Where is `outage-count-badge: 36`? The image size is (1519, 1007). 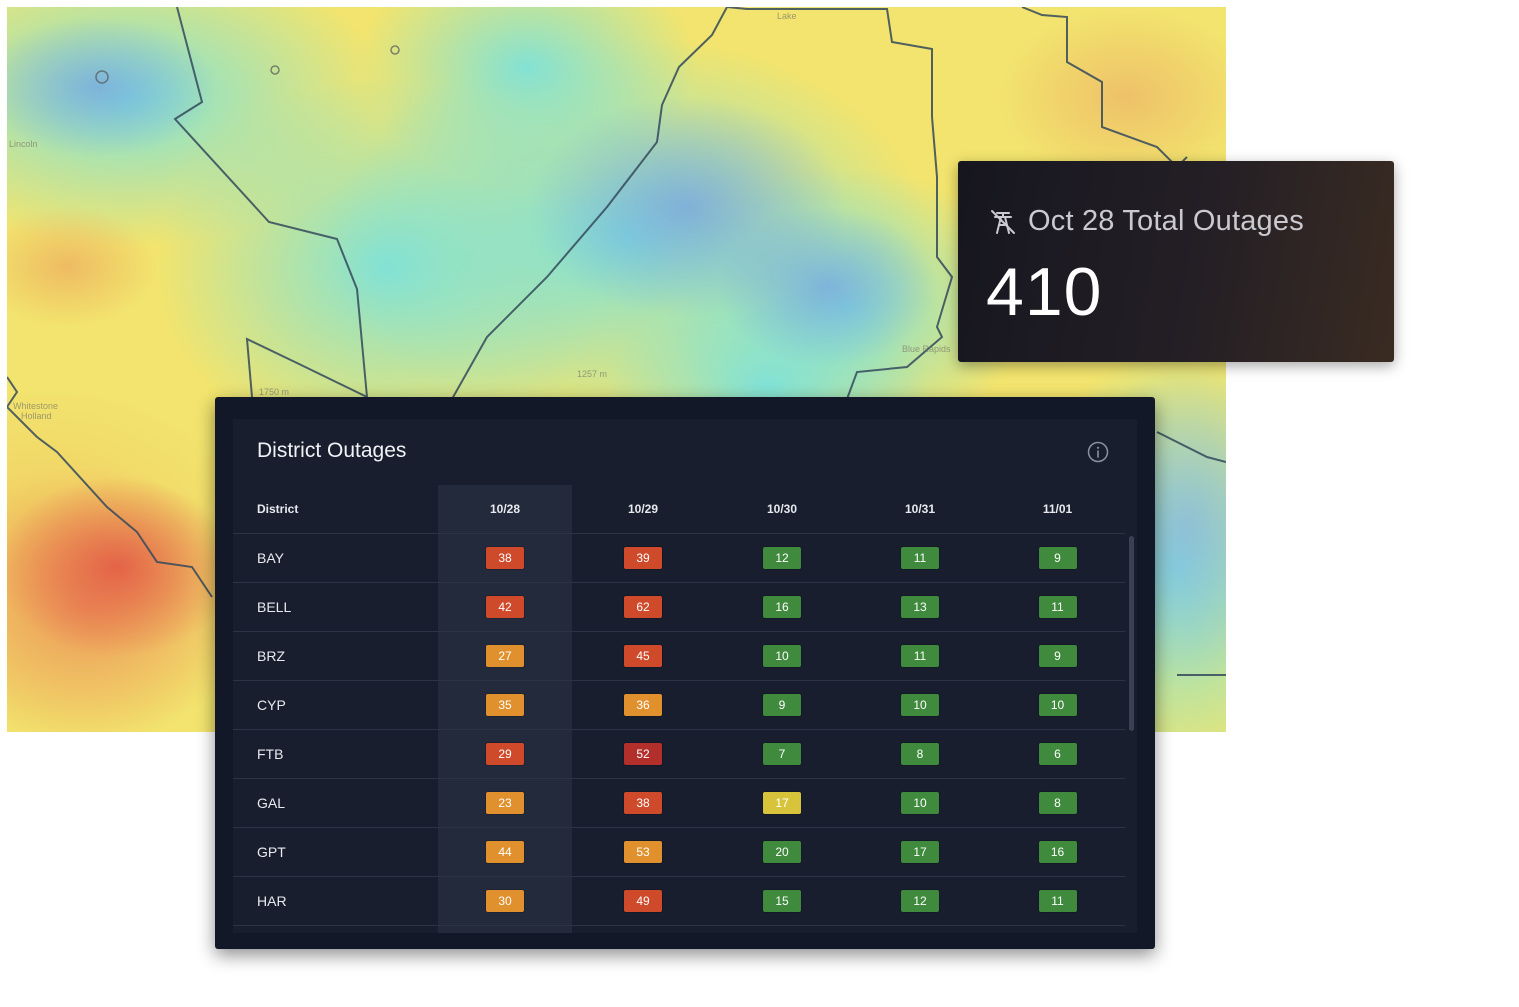 outage-count-badge: 36 is located at coordinates (643, 705).